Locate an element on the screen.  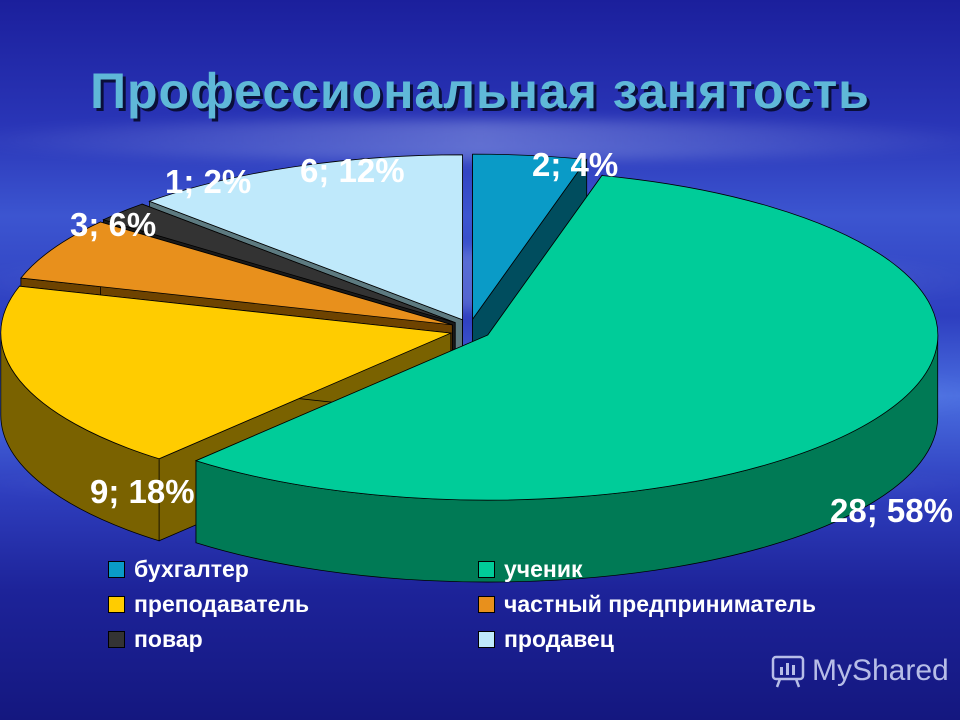
legend-label: преподаватель is located at coordinates (222, 603).